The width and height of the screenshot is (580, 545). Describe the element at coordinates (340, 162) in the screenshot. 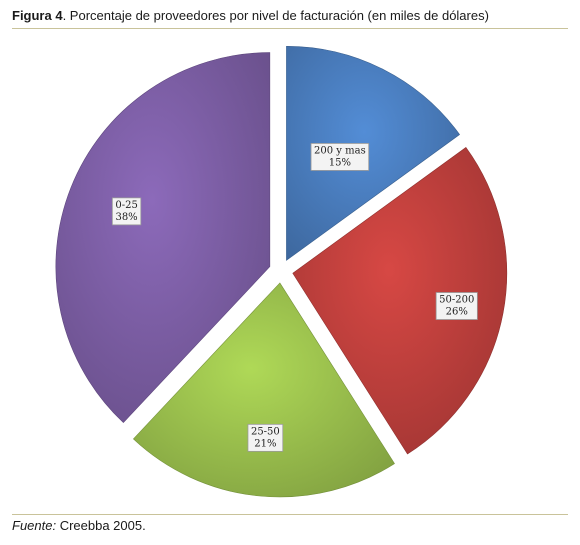

I see `slice-percent-label: 15%` at that location.